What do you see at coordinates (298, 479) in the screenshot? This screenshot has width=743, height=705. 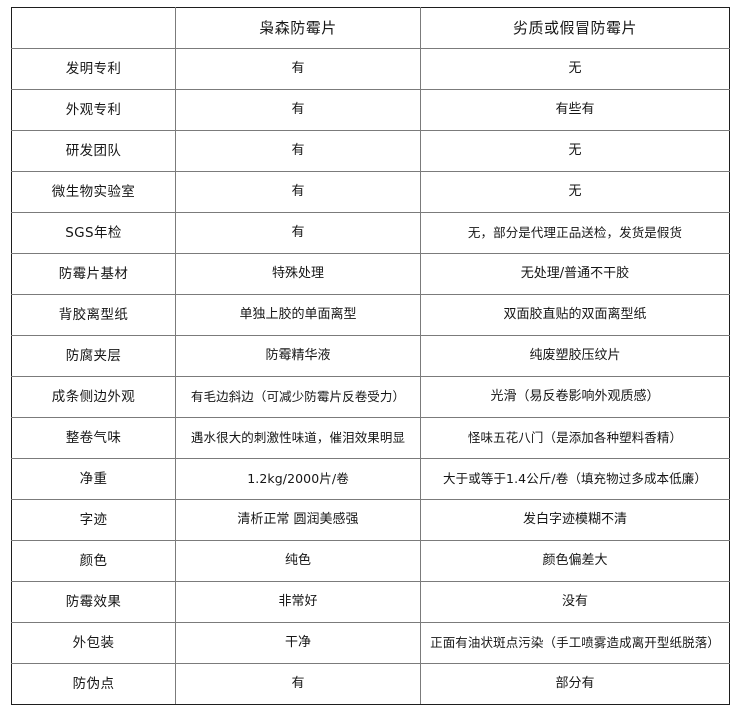 I see `cell-genuine-value: 1.2kg/2000片/卷` at bounding box center [298, 479].